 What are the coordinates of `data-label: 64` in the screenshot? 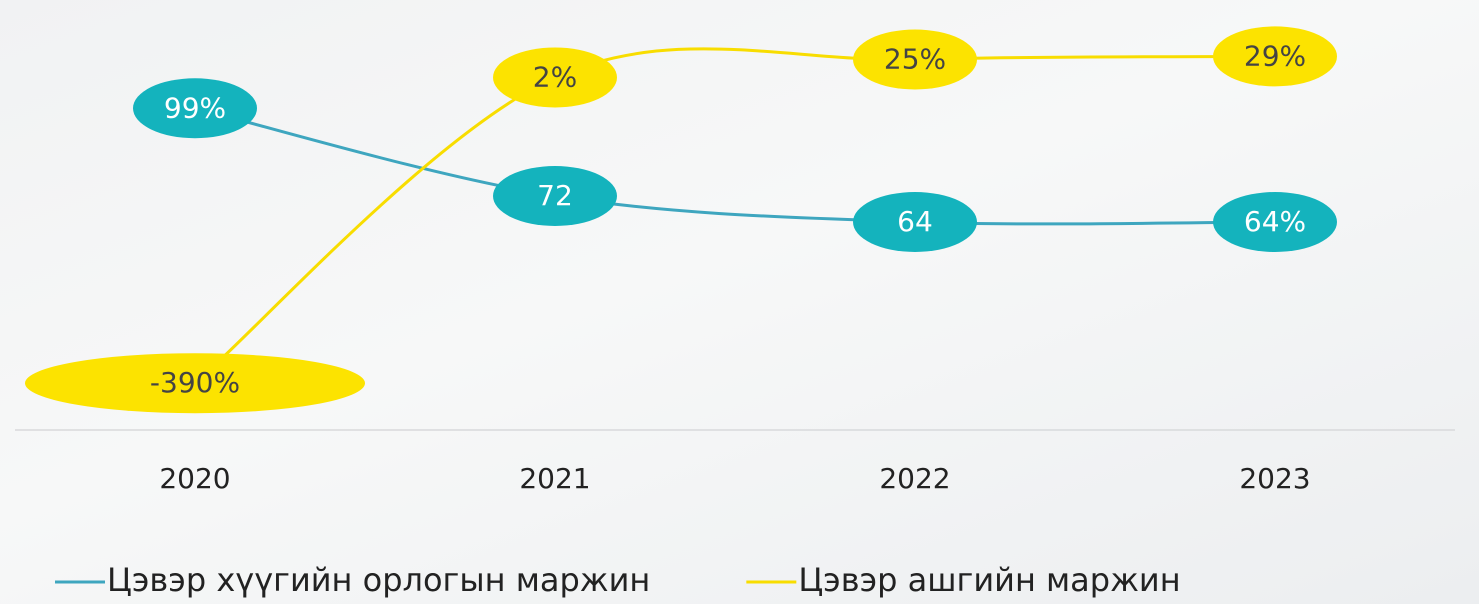 It's located at (915, 221).